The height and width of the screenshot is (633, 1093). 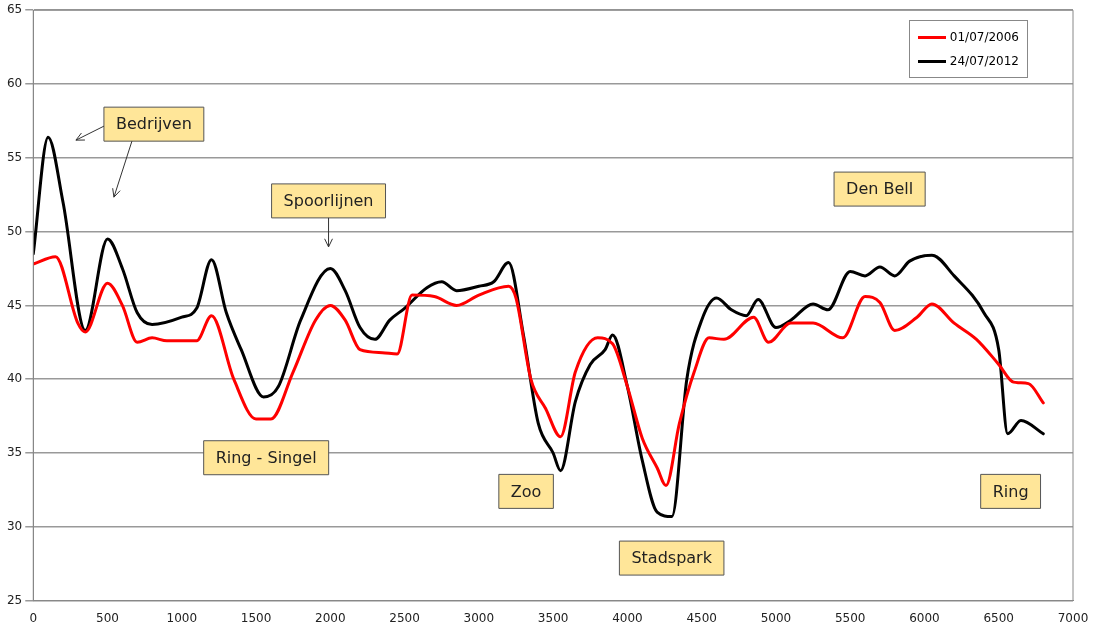 I want to click on annotation: Zoo, so click(x=526, y=491).